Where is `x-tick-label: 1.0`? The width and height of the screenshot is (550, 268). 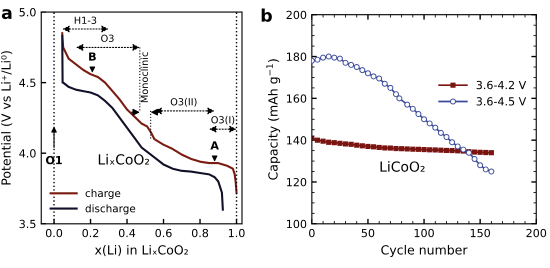
x-tick-label: 1.0 is located at coordinates (236, 233).